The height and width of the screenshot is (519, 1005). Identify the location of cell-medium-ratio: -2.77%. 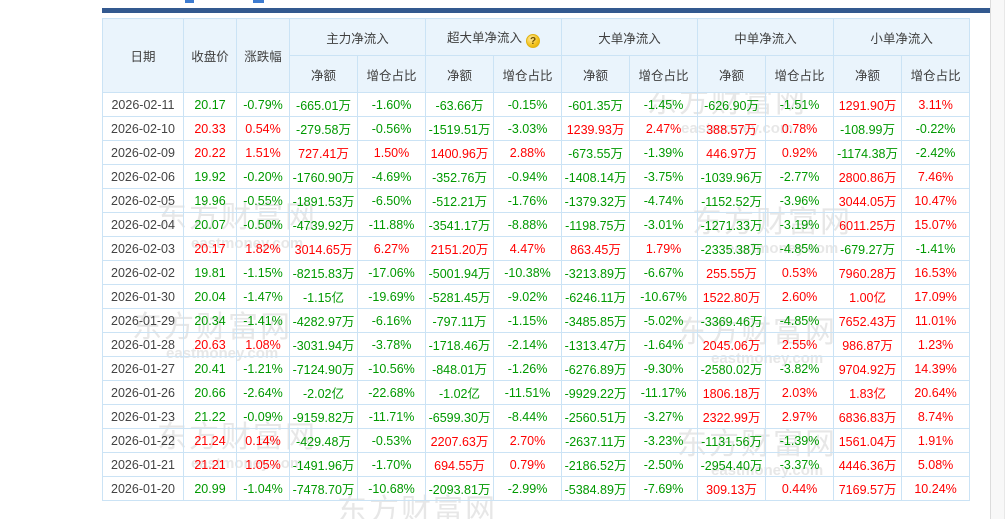
(800, 176).